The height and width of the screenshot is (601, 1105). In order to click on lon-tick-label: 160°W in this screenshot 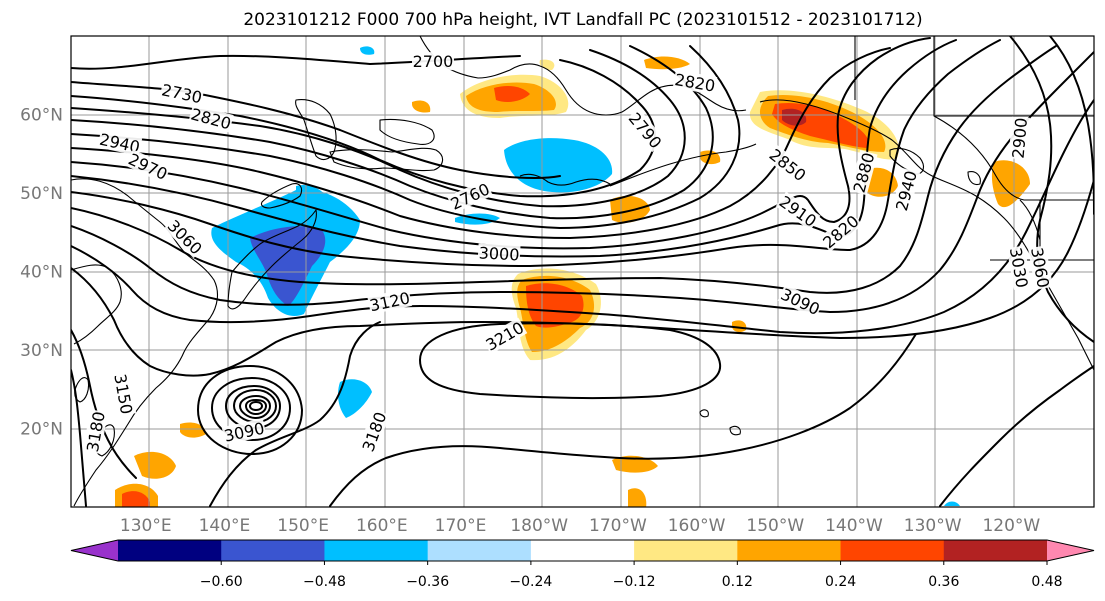, I will do `click(697, 526)`.